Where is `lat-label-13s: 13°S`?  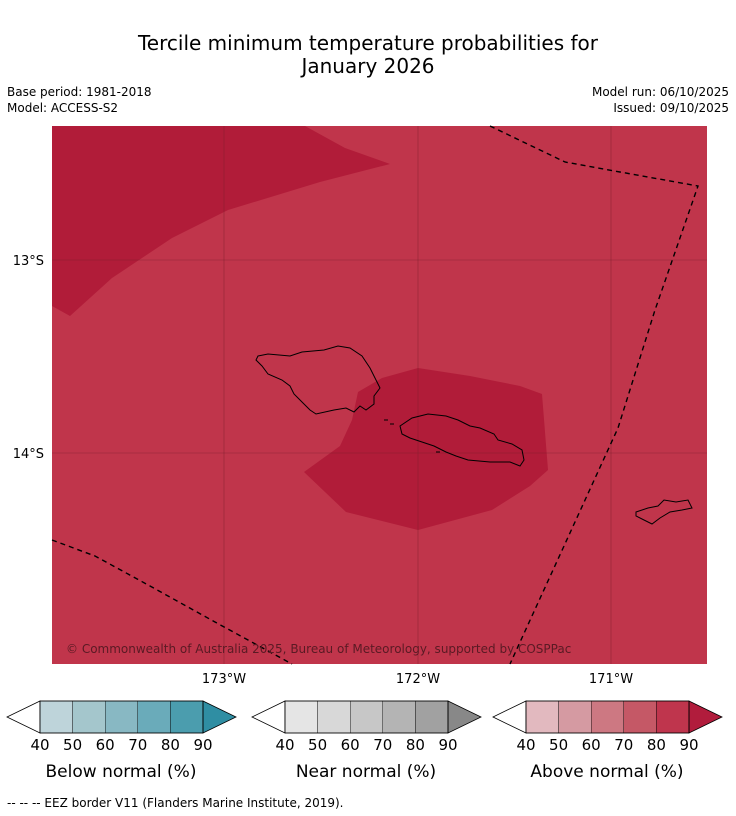 lat-label-13s: 13°S is located at coordinates (28, 261).